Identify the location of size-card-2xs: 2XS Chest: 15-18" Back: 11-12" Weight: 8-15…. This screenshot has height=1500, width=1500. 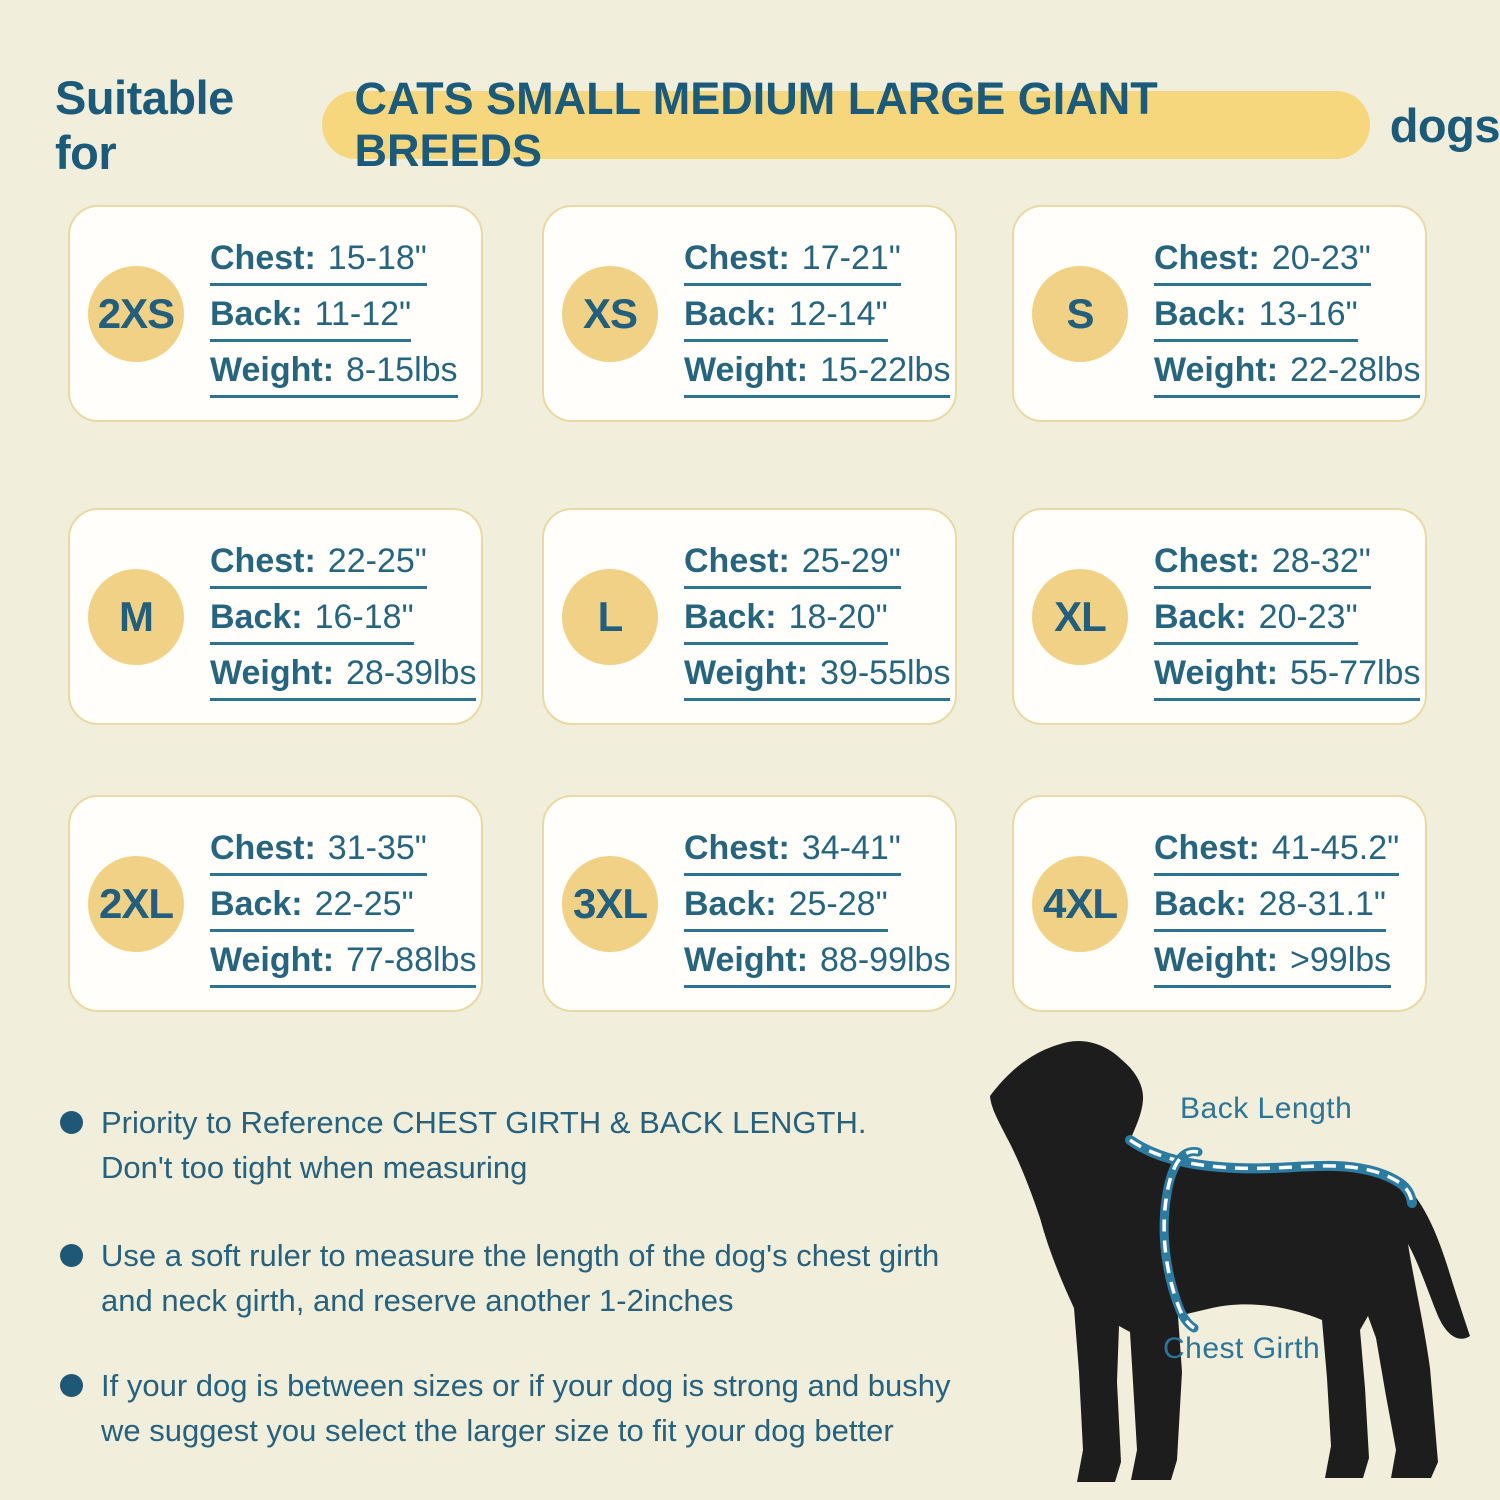
(275, 313).